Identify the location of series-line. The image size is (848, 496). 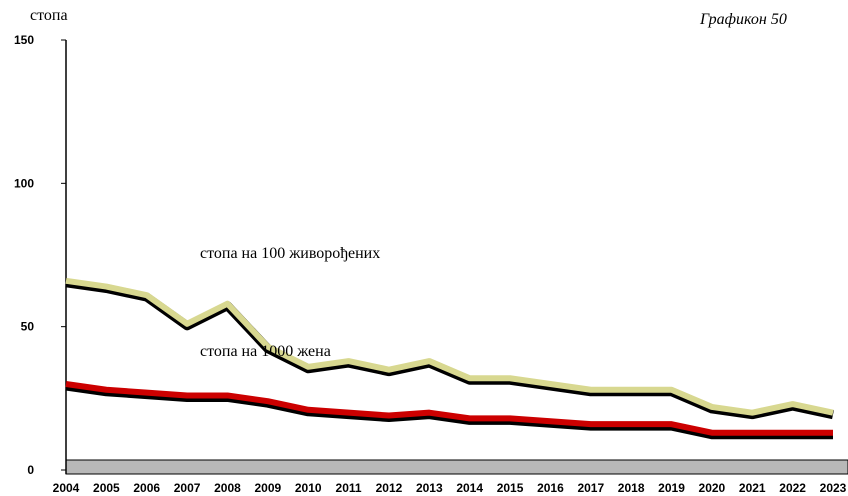
(449, 408).